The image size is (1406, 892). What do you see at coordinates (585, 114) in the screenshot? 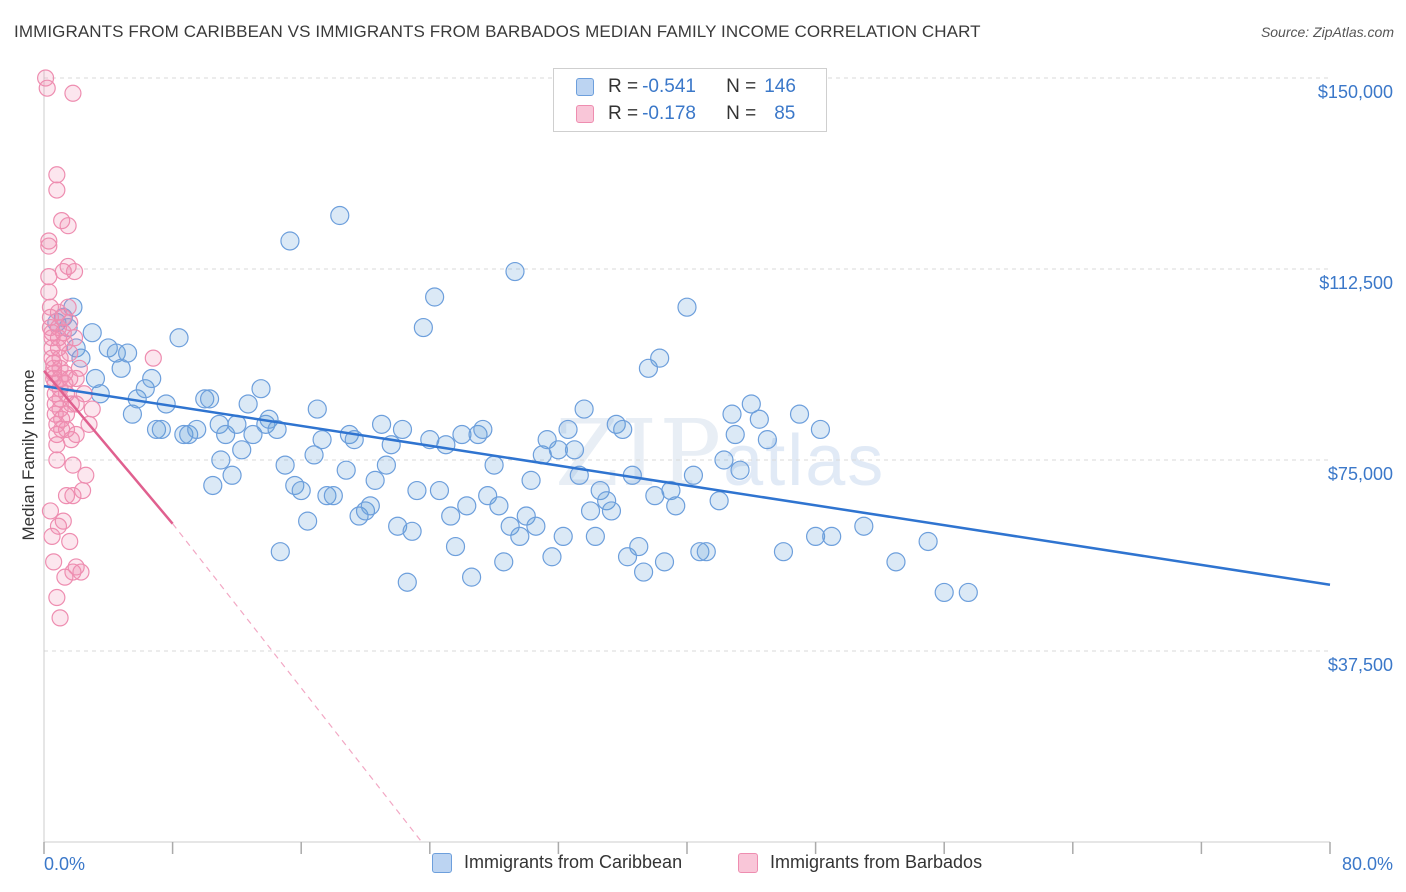
I see `legend-swatch-pink` at bounding box center [585, 114].